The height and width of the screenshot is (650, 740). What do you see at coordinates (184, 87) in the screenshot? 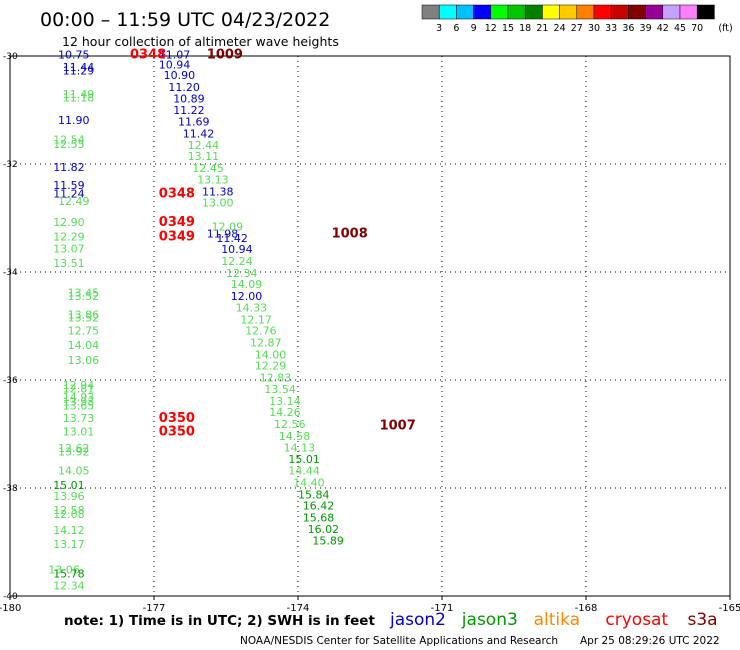
I see `wave-height-point: 11.20` at bounding box center [184, 87].